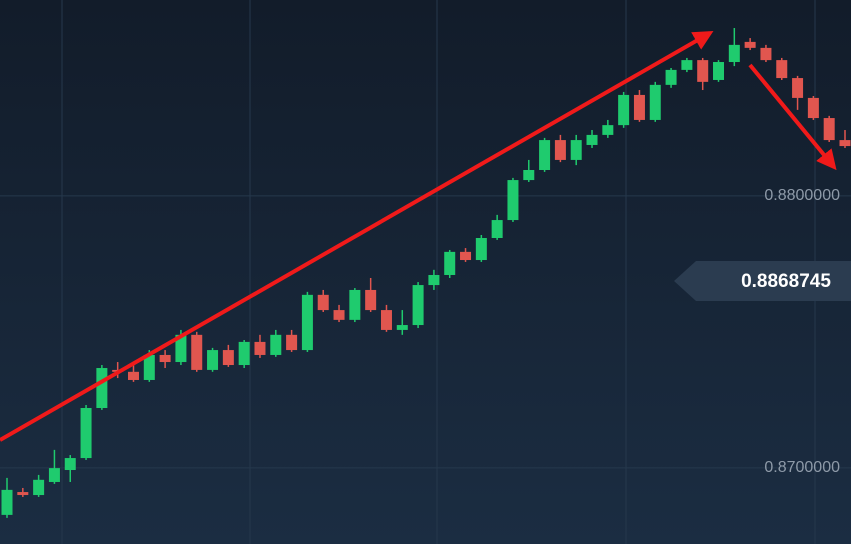 The height and width of the screenshot is (544, 851). Describe the element at coordinates (792, 117) in the screenshot. I see `trend-arrow-down` at that location.